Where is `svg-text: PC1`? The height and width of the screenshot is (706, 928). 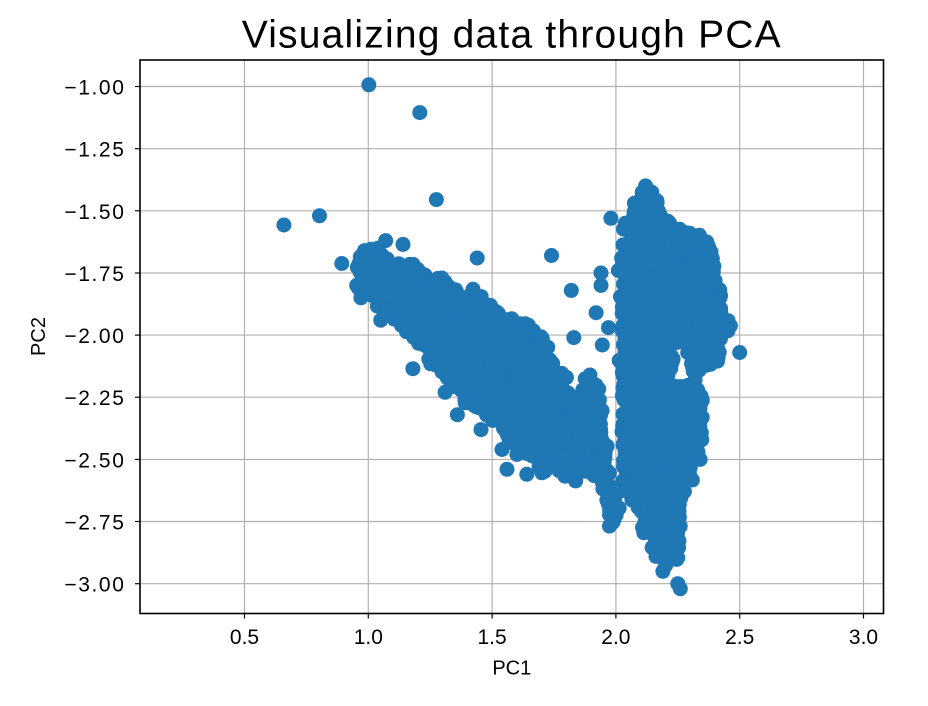 svg-text: PC1 is located at coordinates (511, 668).